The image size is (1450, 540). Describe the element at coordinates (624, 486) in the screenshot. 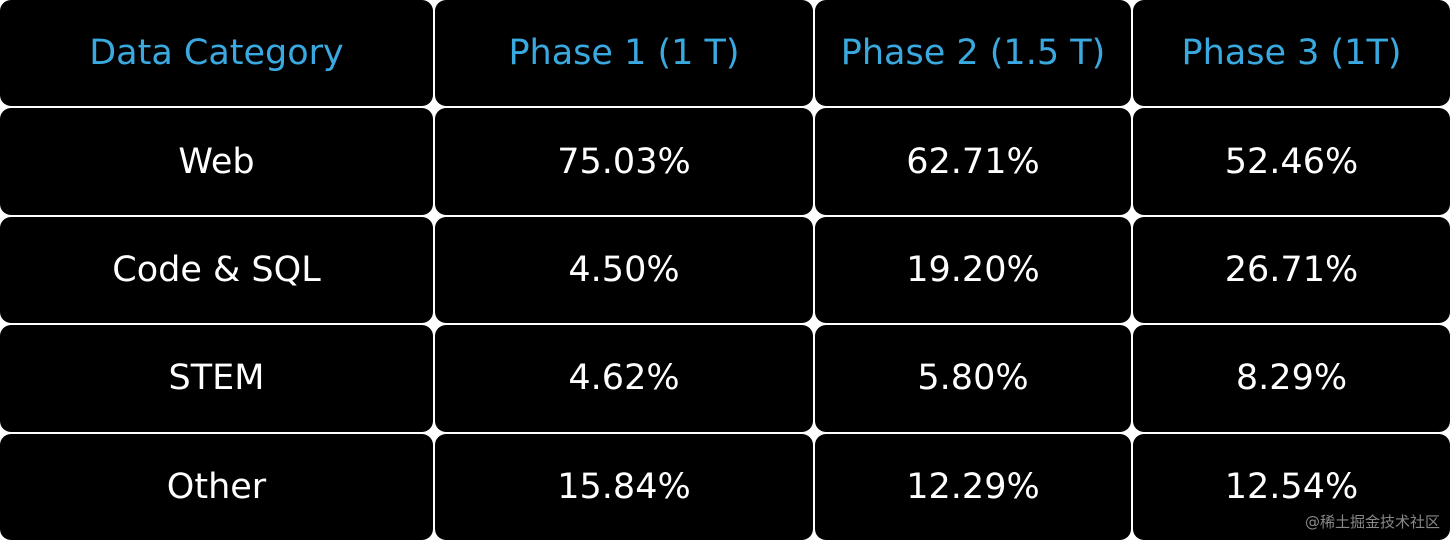

I see `value-cell: 15.84%` at that location.